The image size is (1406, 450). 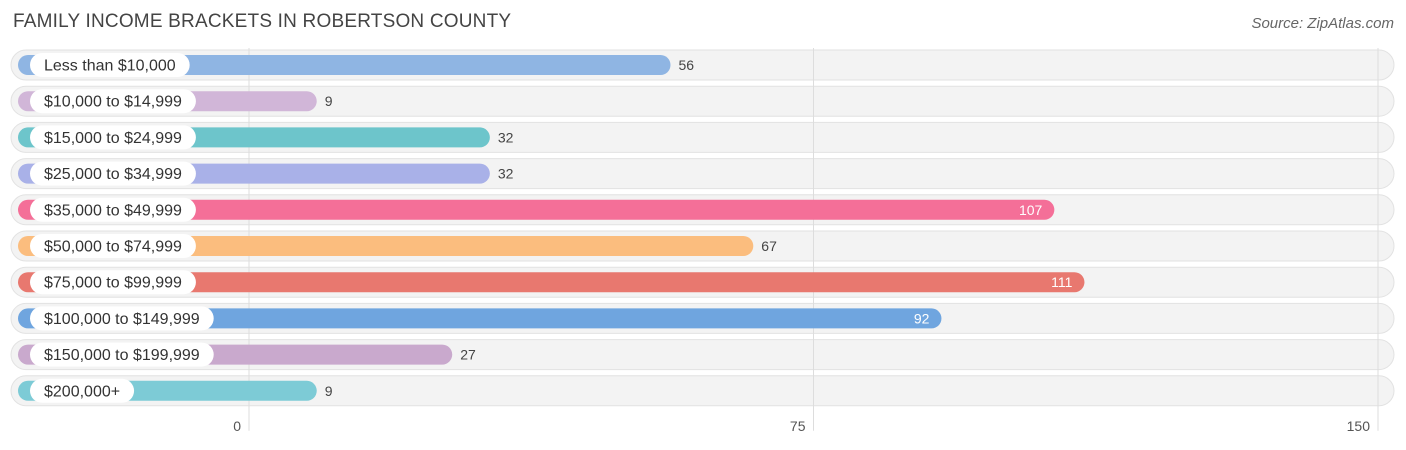 I want to click on value-label: 27, so click(x=468, y=355).